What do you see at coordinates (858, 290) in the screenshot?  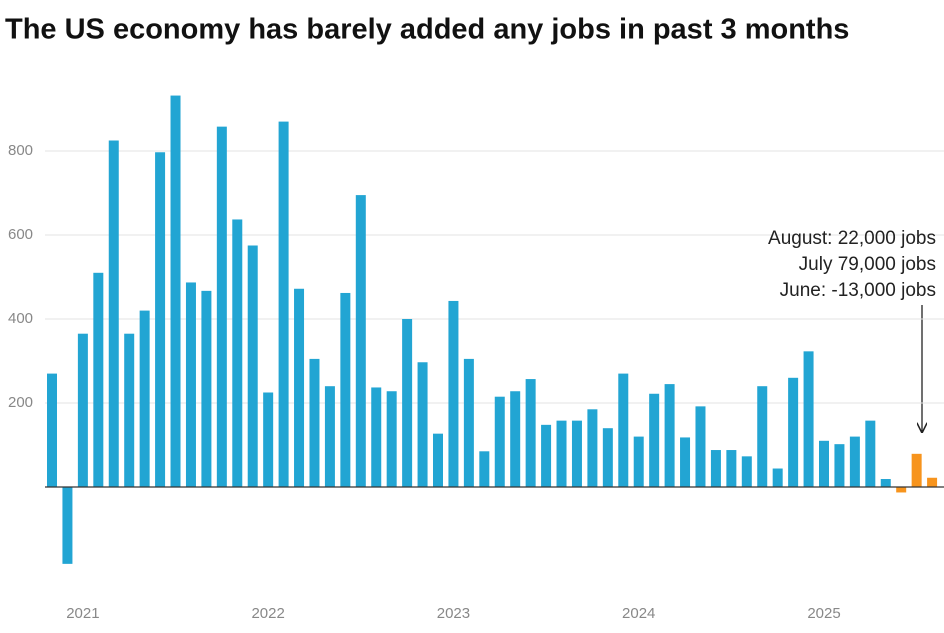 I see `annotation: June: -13,000 jobs` at bounding box center [858, 290].